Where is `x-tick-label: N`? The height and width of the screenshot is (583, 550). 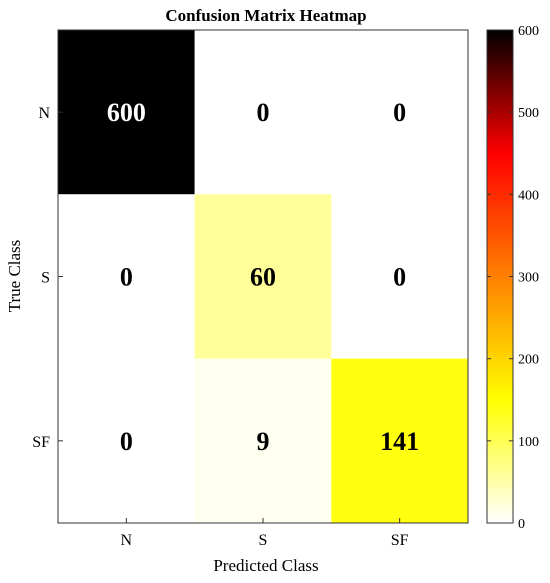 x-tick-label: N is located at coordinates (127, 540).